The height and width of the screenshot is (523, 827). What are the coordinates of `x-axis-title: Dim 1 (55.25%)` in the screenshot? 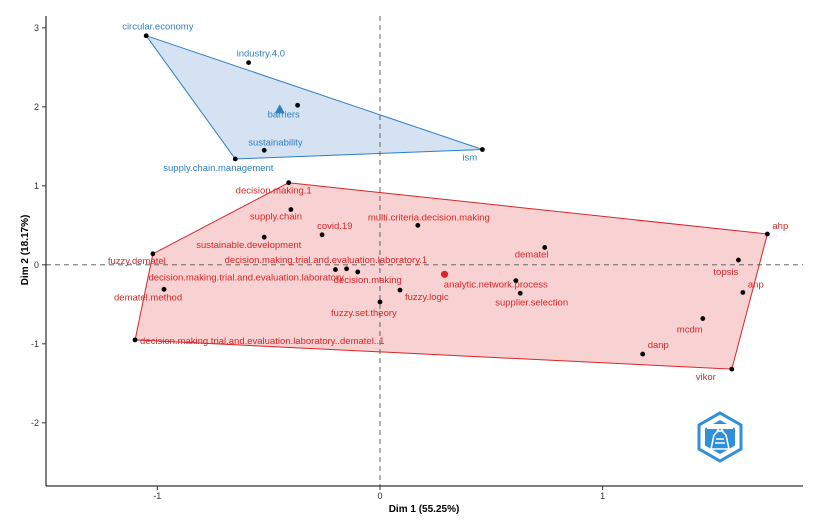 It's located at (424, 509).